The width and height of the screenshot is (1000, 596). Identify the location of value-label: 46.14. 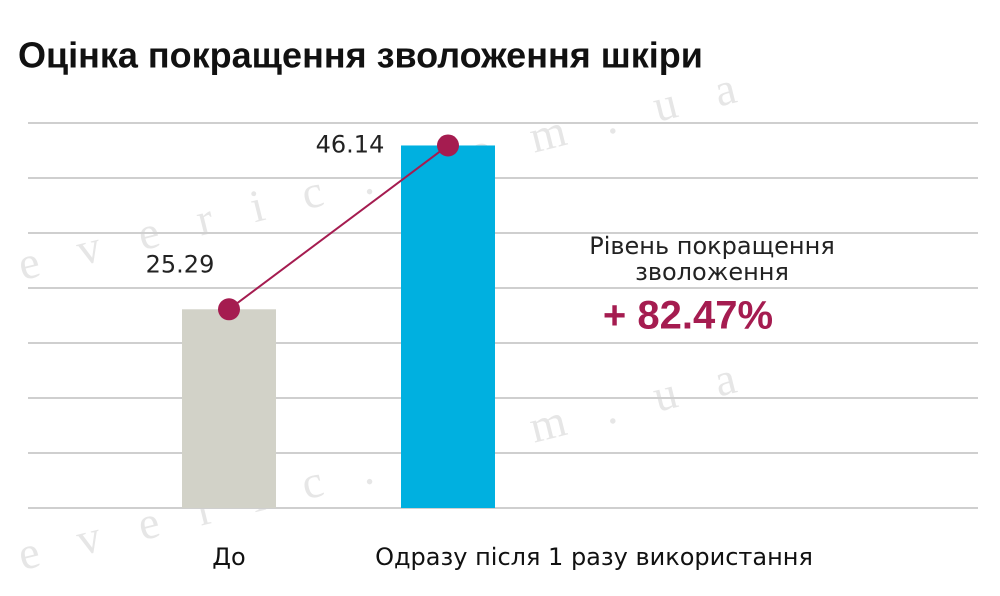
(350, 144).